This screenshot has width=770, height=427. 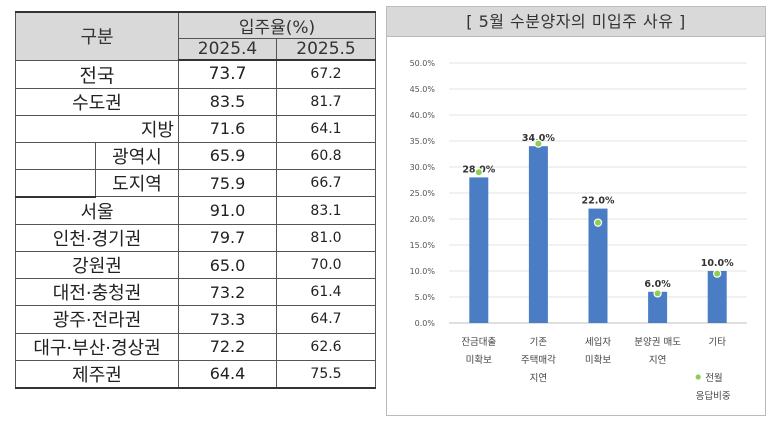 I want to click on y-tick-label: 20.0%, so click(x=423, y=219).